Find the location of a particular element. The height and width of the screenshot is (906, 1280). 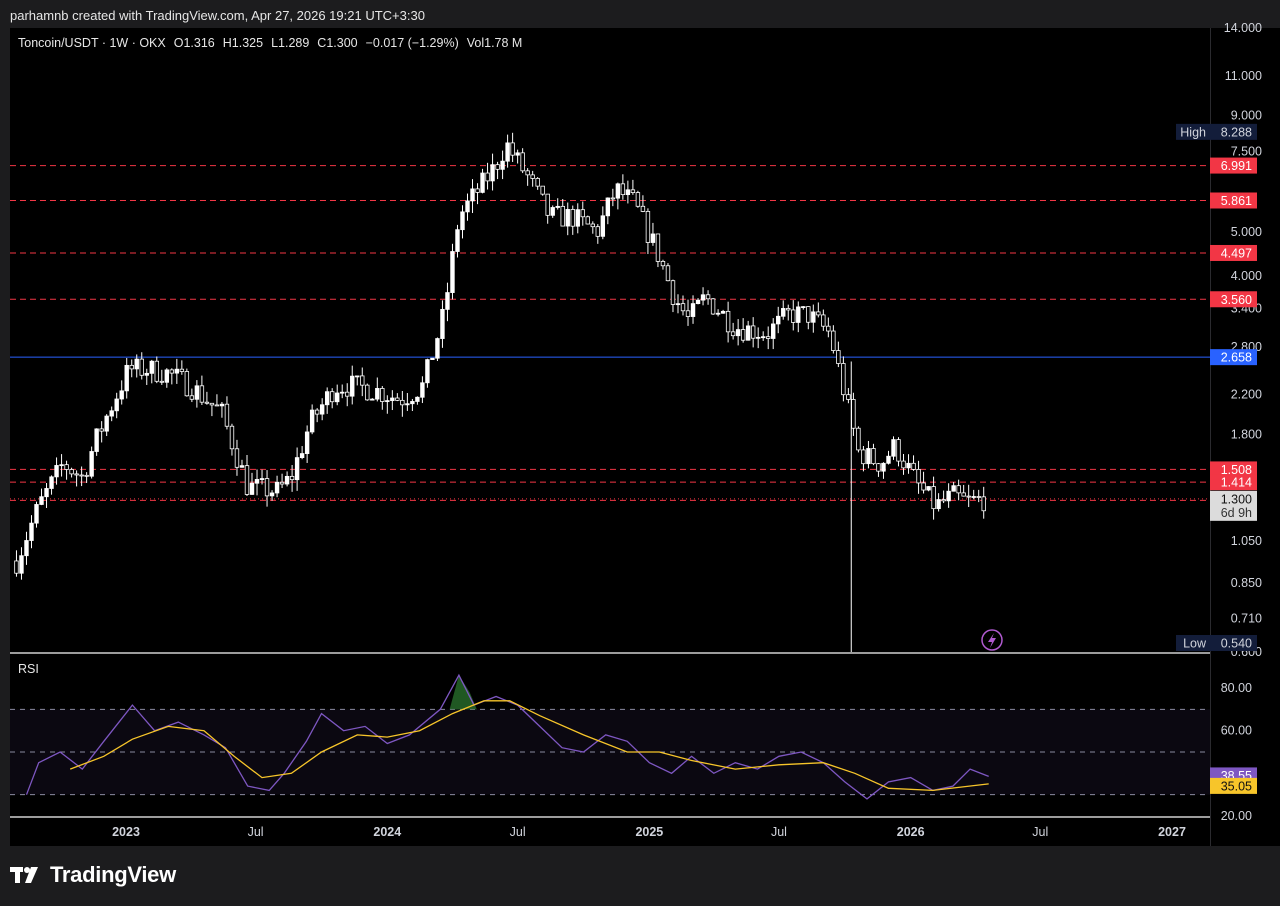

lightning-alert-icon is located at coordinates (992, 640).